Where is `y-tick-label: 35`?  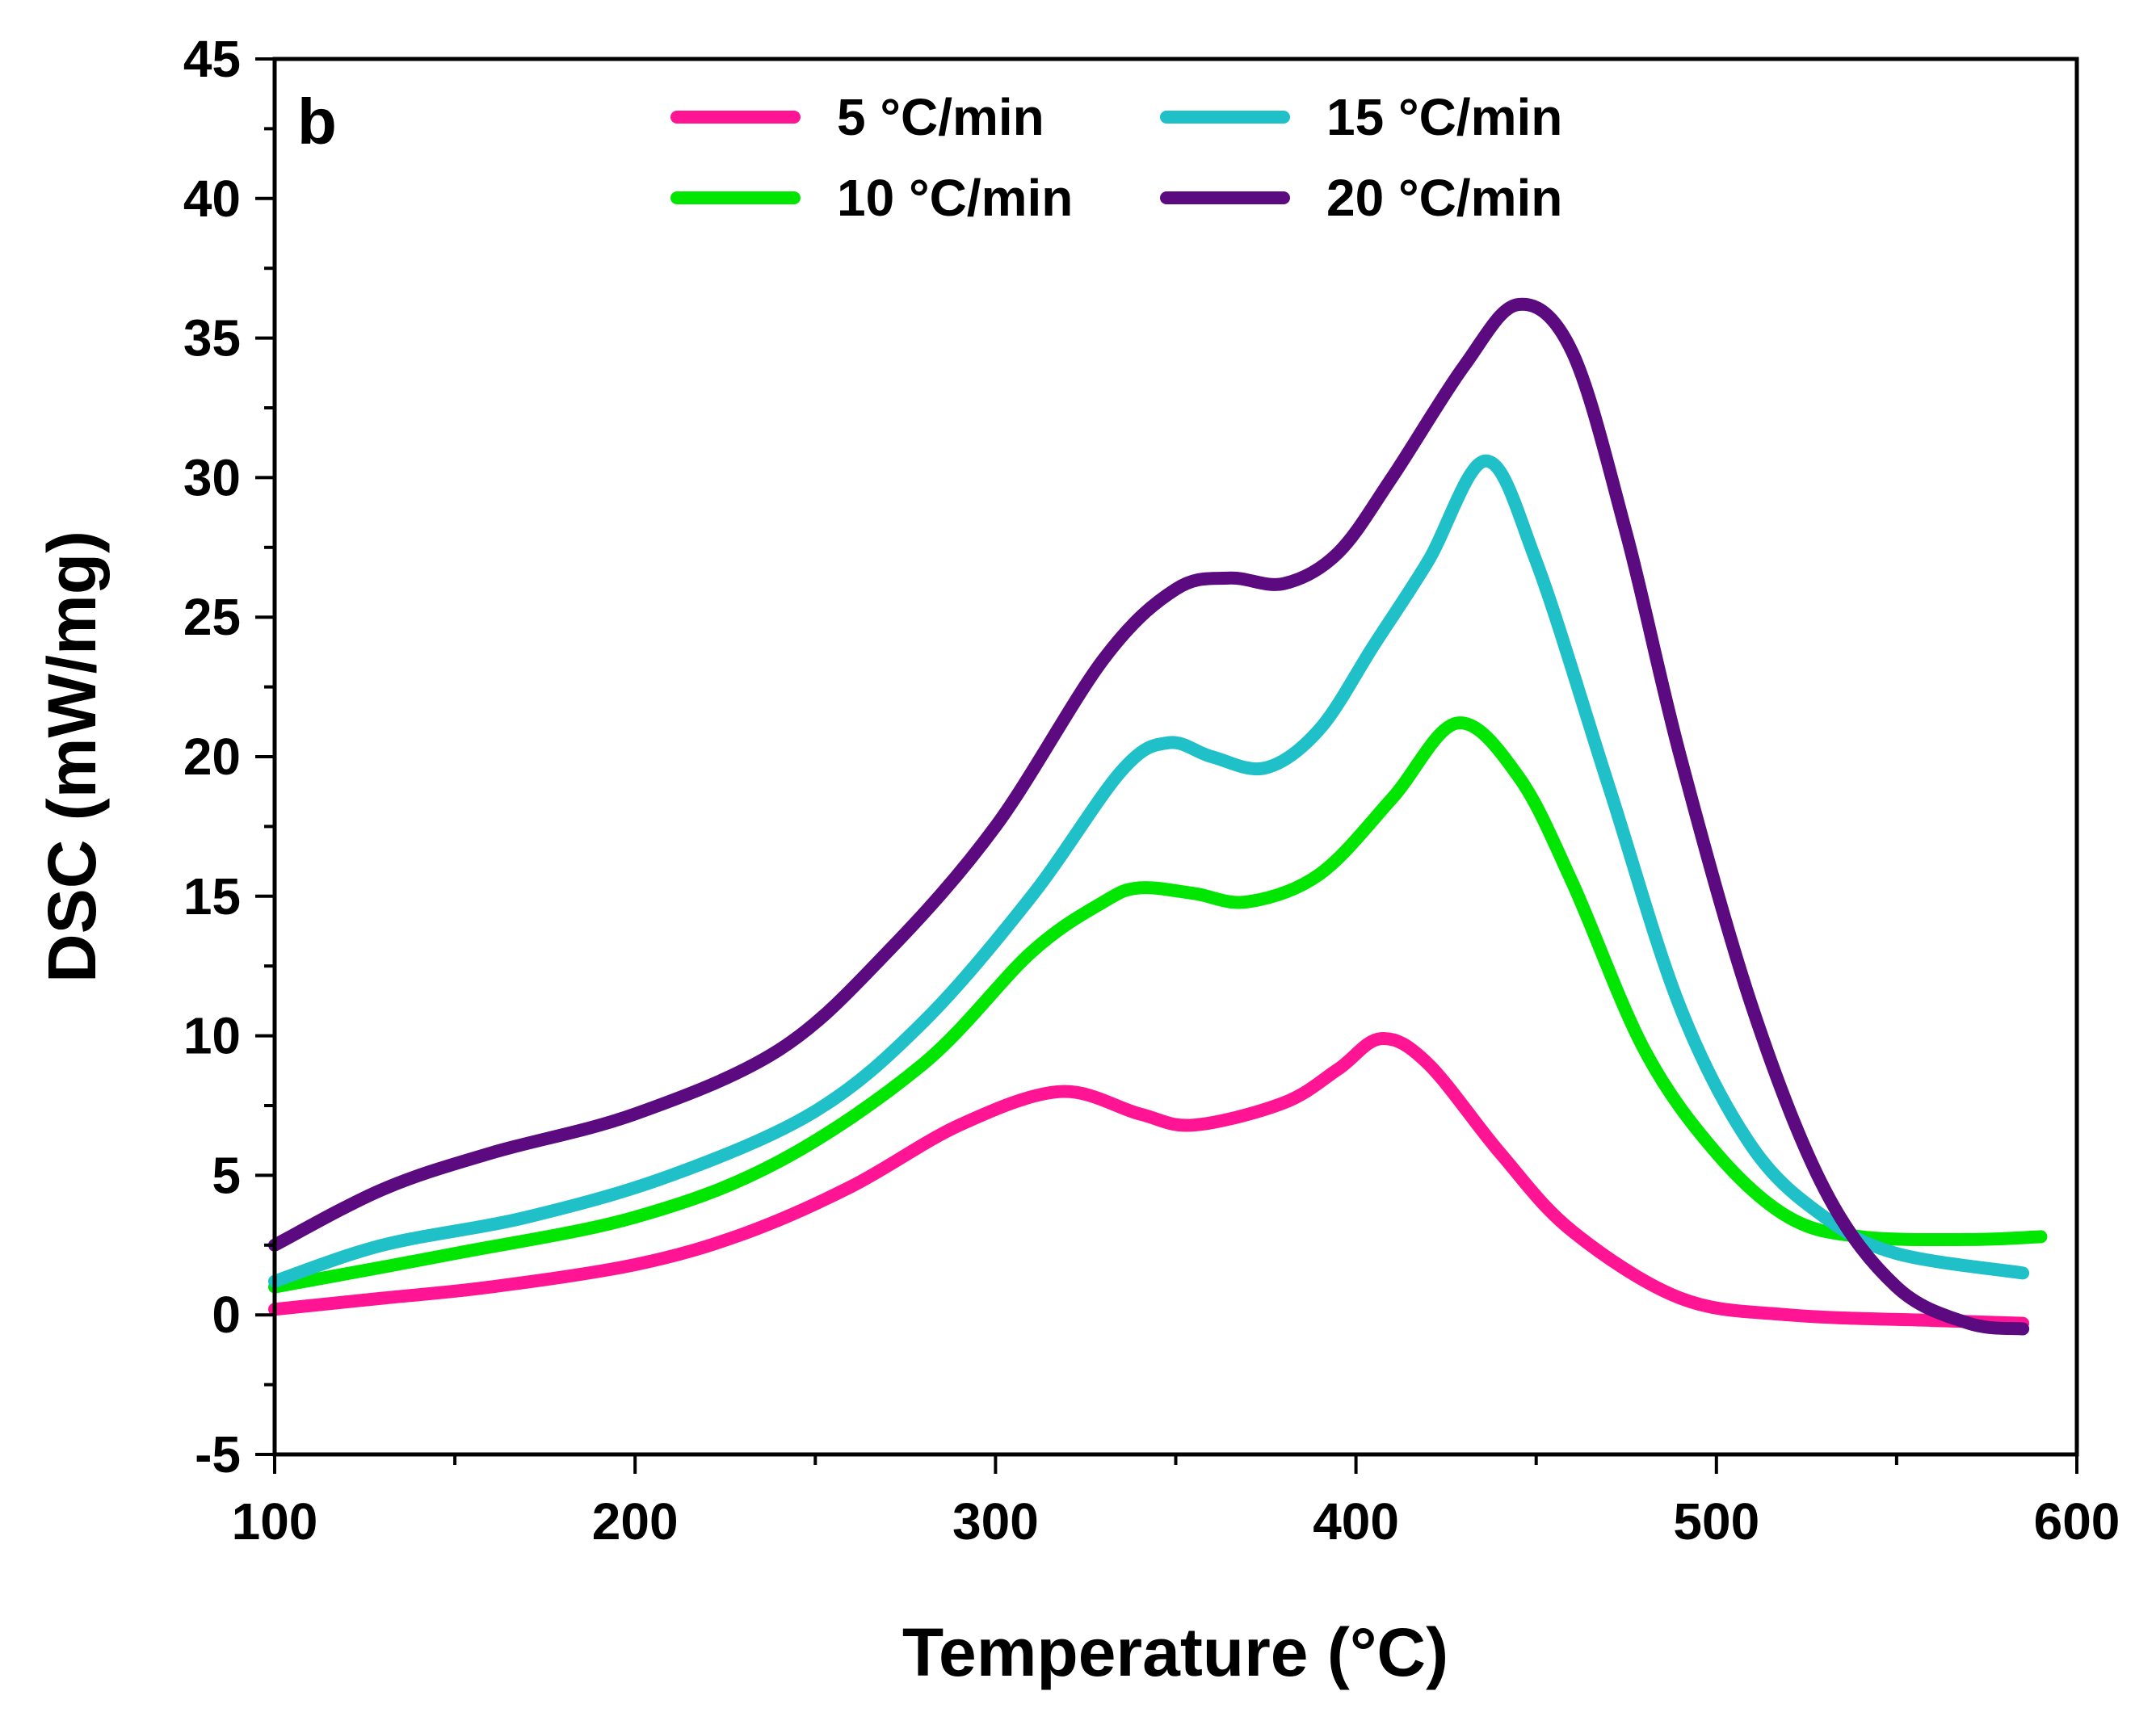
y-tick-label: 35 is located at coordinates (212, 338).